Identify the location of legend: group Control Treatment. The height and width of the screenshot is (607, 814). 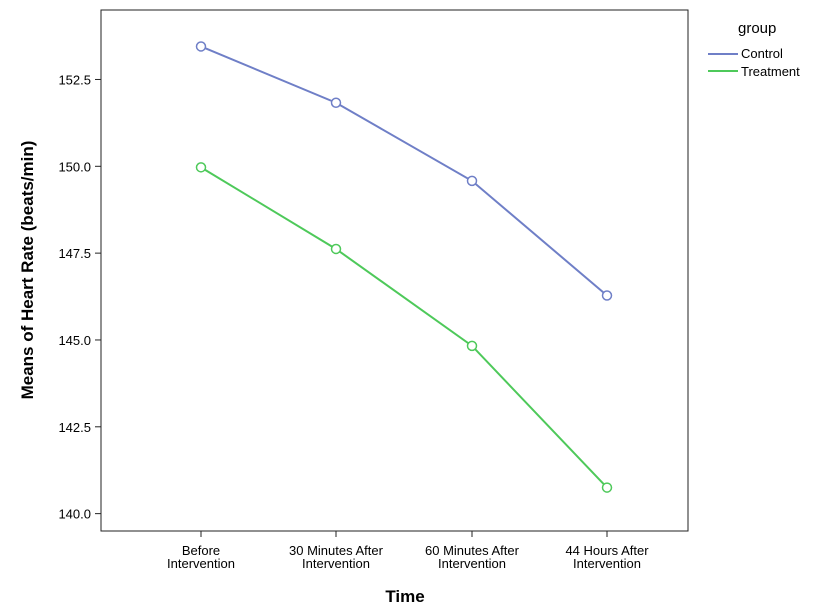
(754, 49).